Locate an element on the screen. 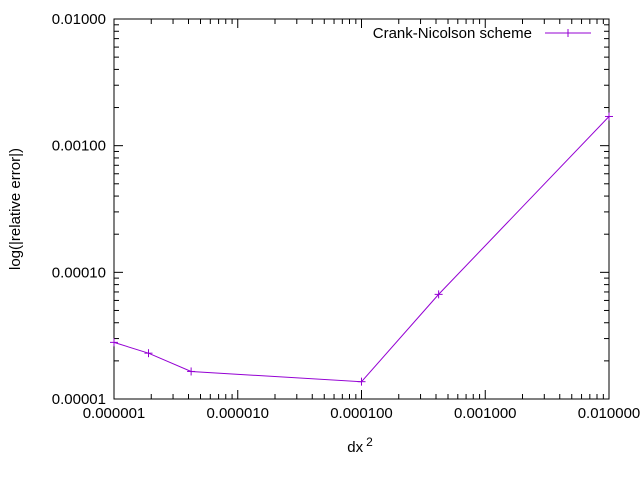 The height and width of the screenshot is (480, 640). x-tick-label: 0.010000 is located at coordinates (609, 413).